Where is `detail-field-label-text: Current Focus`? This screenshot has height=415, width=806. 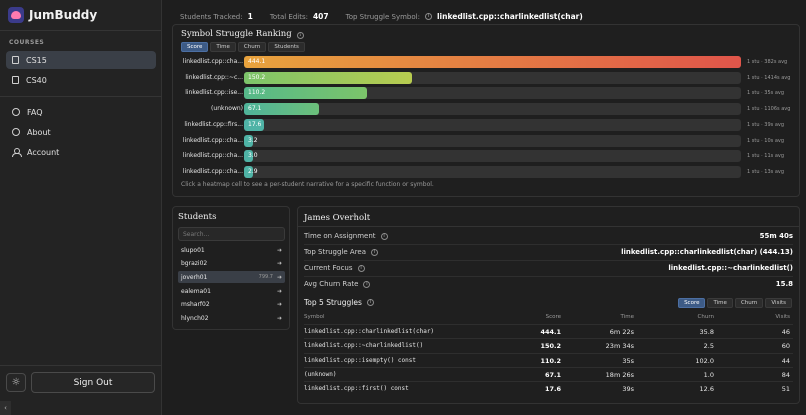
detail-field-label-text: Current Focus is located at coordinates (328, 268).